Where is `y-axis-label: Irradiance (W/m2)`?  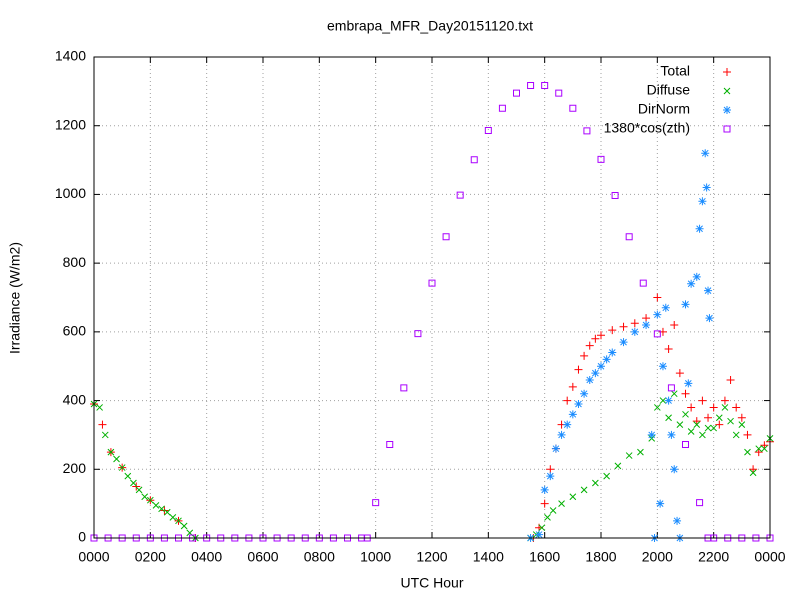 y-axis-label: Irradiance (W/m2) is located at coordinates (15, 298).